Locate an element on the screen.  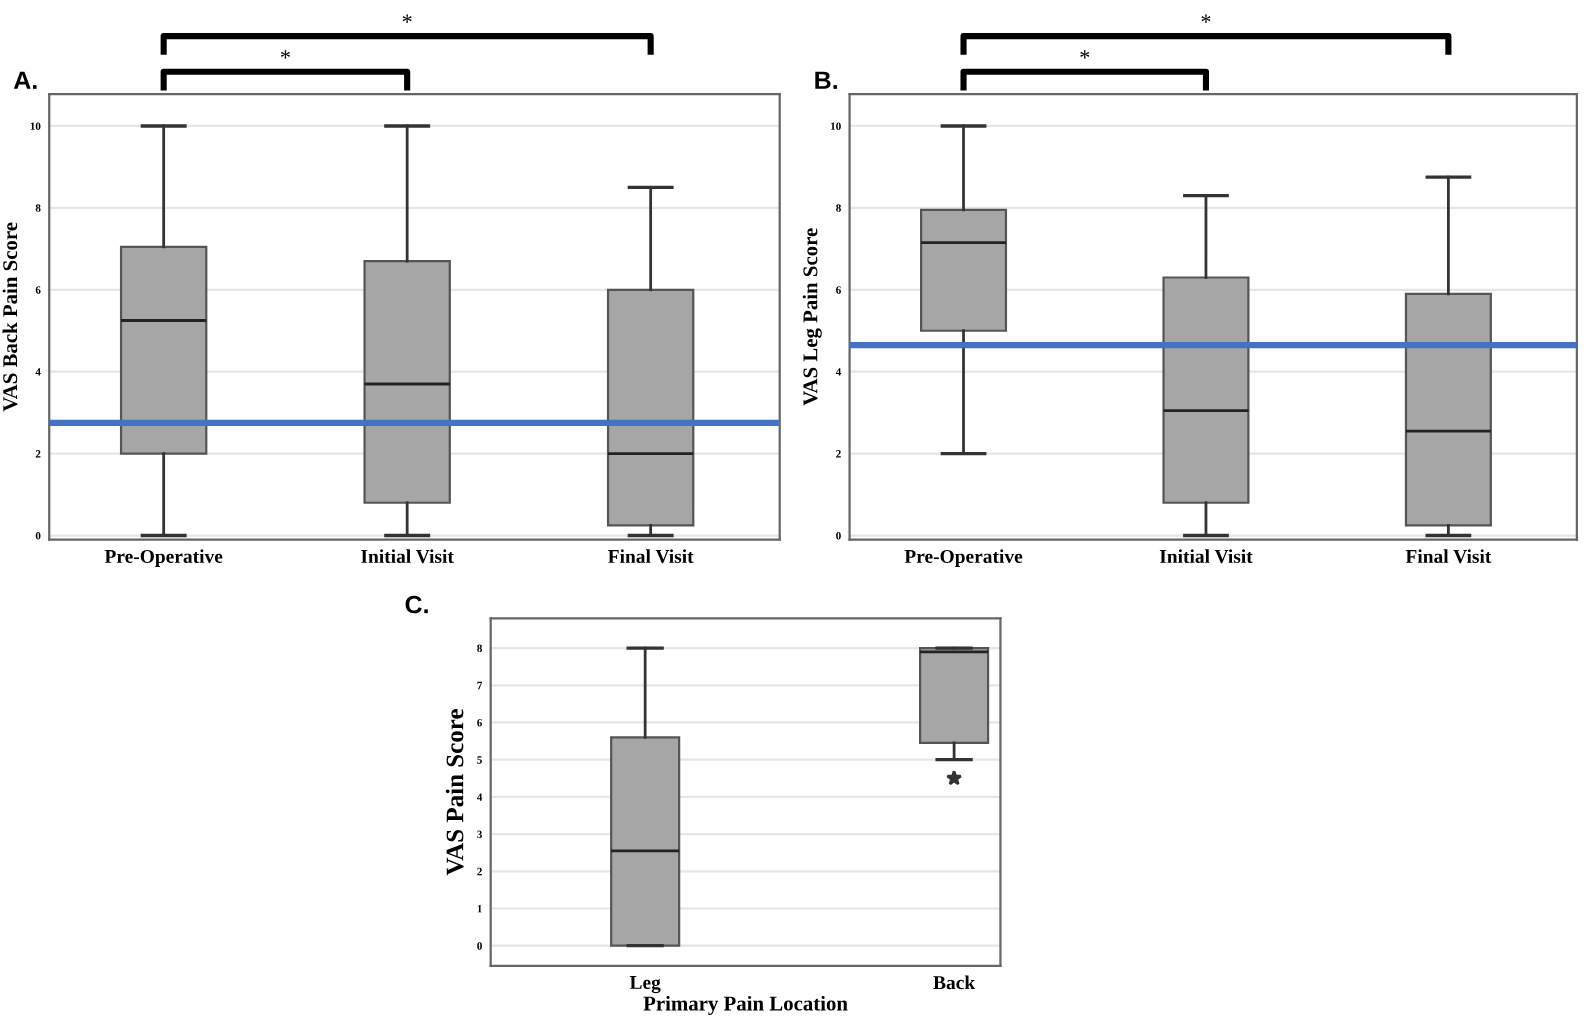
chart-title: C. is located at coordinates (416, 604).